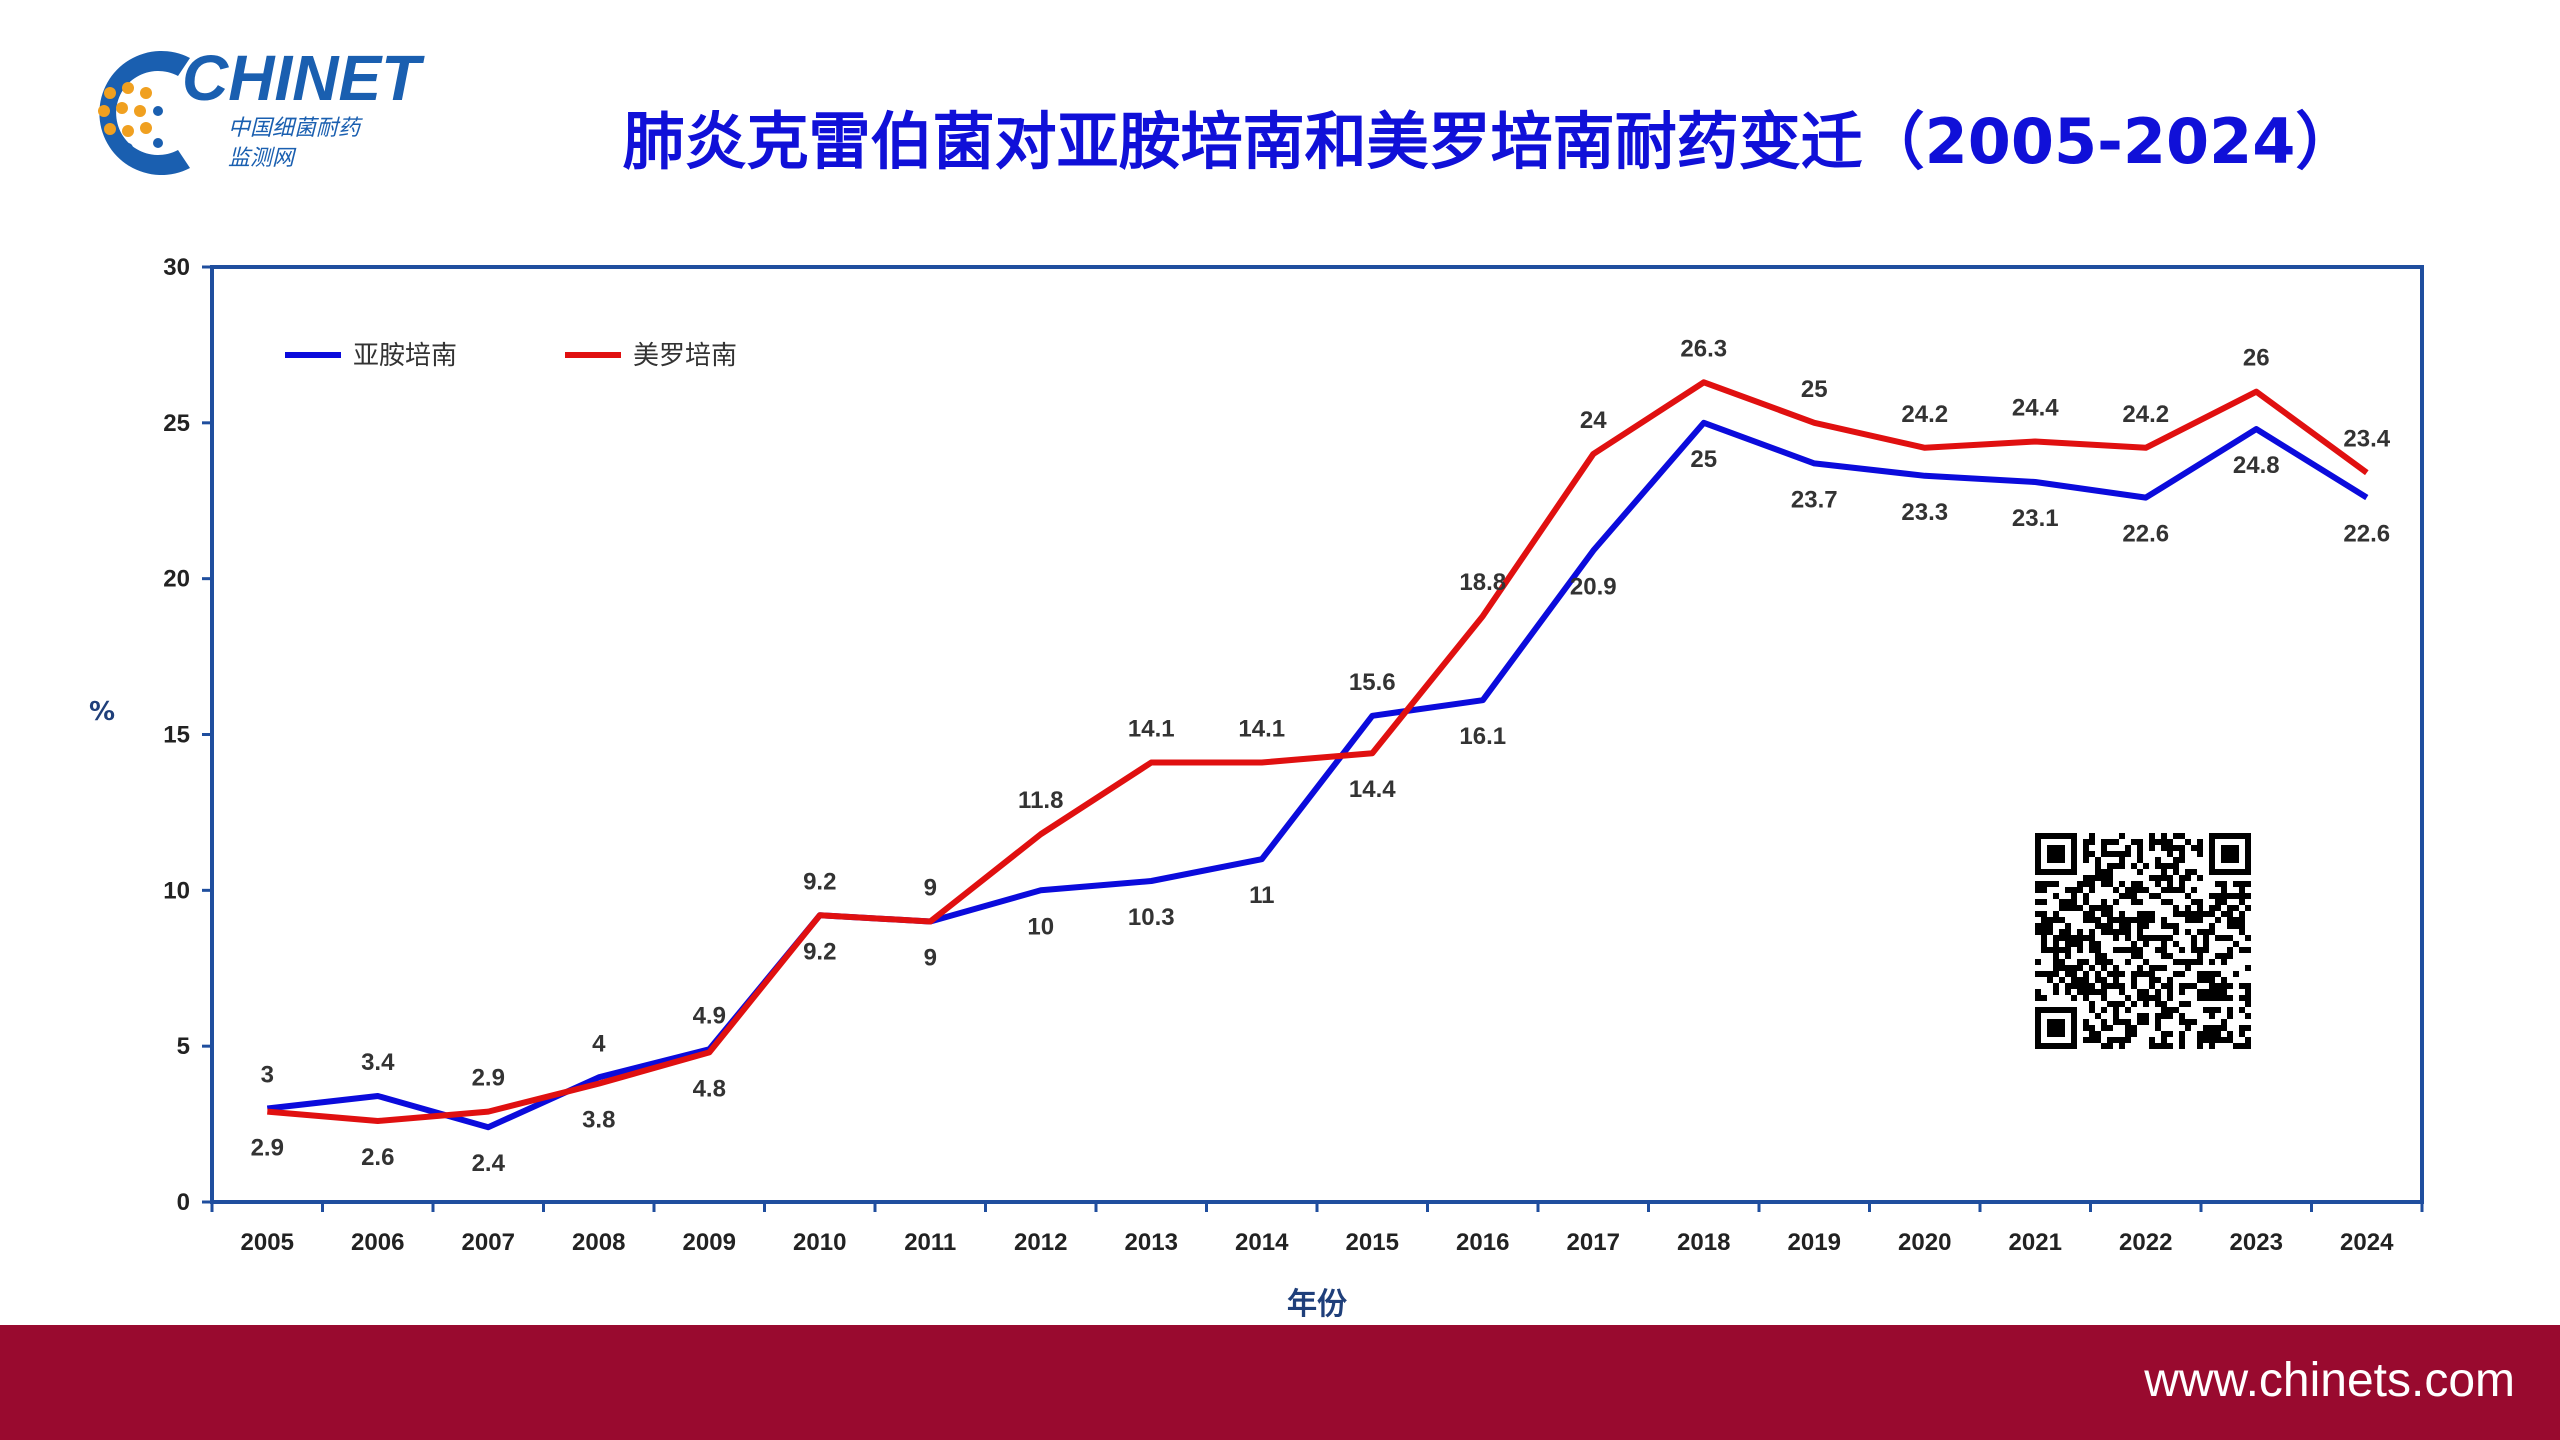 The image size is (2560, 1440). I want to click on x-tick-label: 2016, so click(1482, 1242).